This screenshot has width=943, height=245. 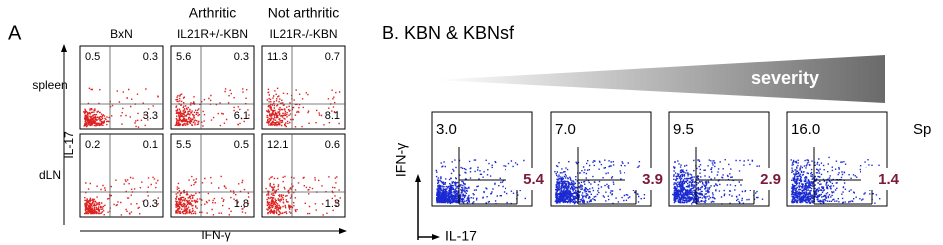 I want to click on x-axis-label: IFN-γ, so click(x=215, y=235).